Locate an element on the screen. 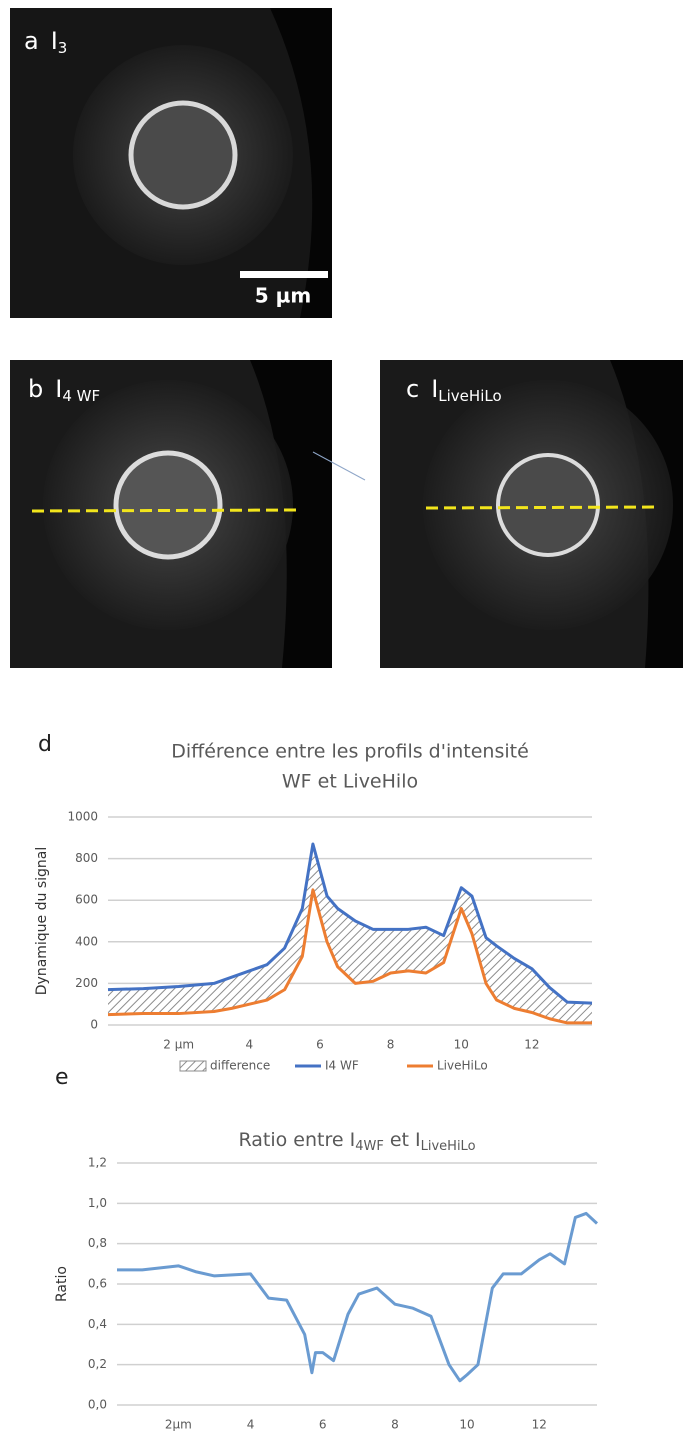 Image resolution: width=683 pixels, height=1437 pixels. panel-subscript: 3 is located at coordinates (63, 48).